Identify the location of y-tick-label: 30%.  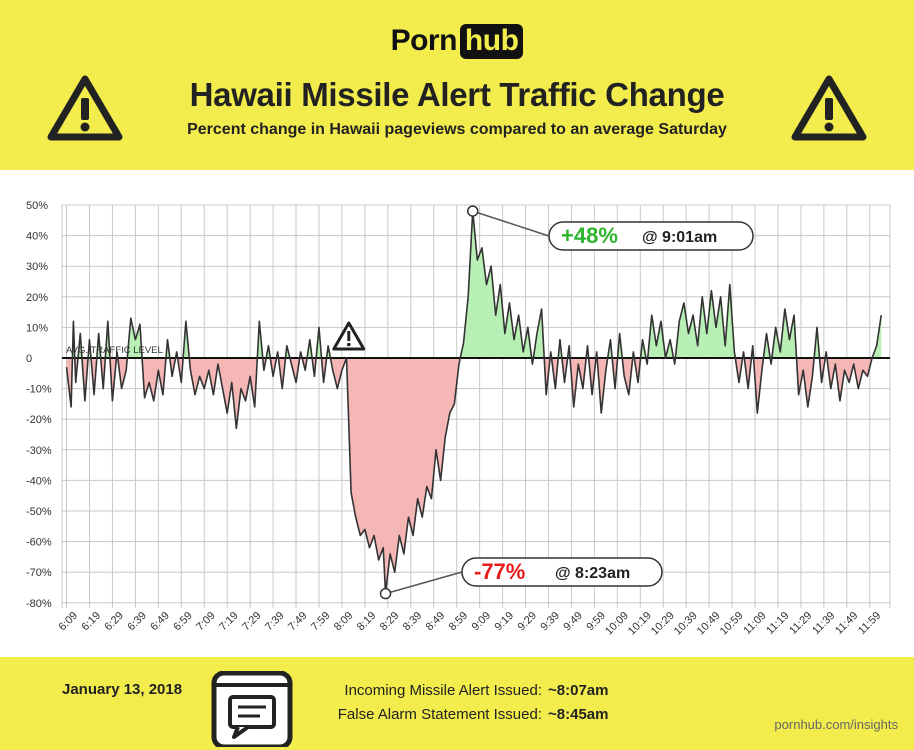
(37, 267).